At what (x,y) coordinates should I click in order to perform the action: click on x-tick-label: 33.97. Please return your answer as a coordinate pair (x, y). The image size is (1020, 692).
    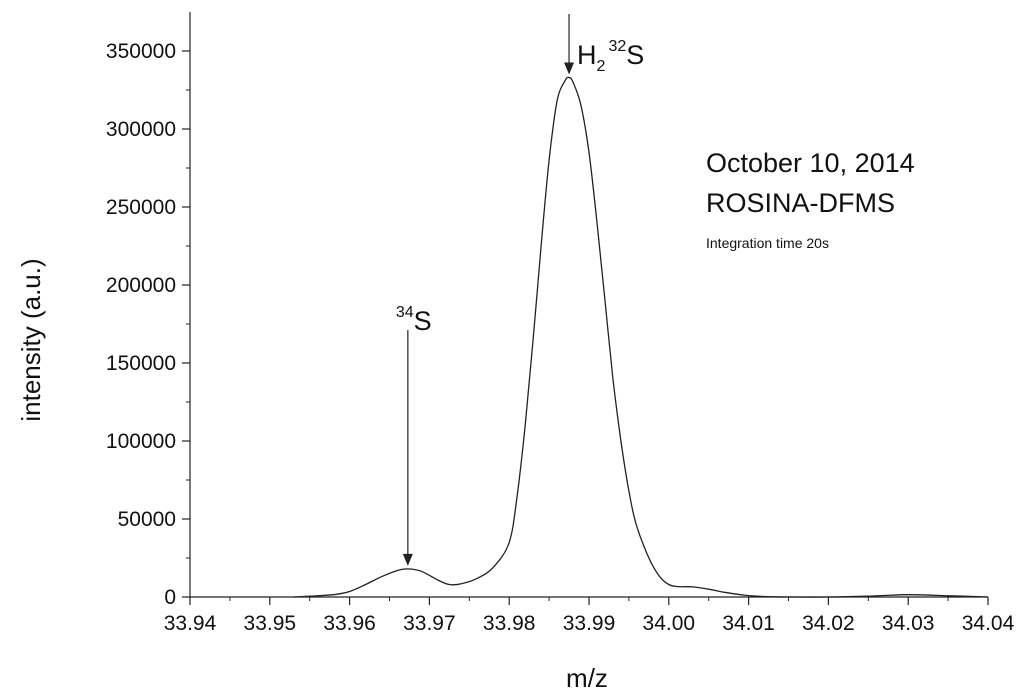
    Looking at the image, I should click on (429, 623).